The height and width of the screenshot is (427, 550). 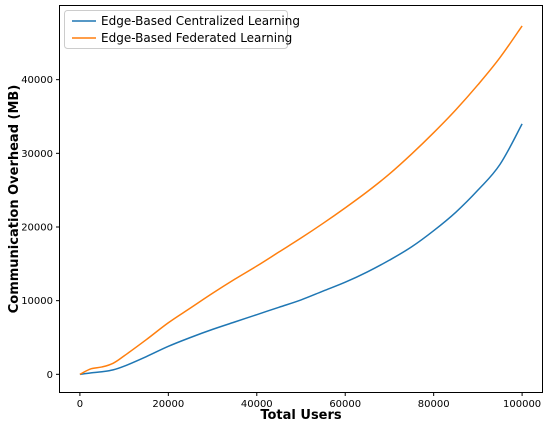 What do you see at coordinates (200, 21) in the screenshot?
I see `legend-label-centralized: Edge-Based Centralized Learning` at bounding box center [200, 21].